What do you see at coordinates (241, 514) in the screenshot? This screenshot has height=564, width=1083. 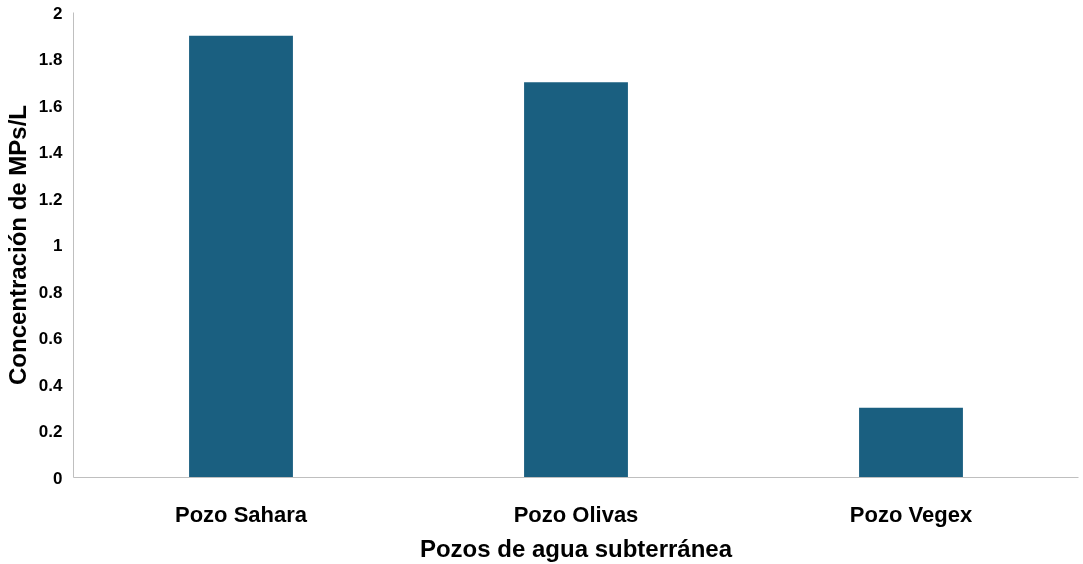 I see `x-tick-label: Pozo Sahara` at bounding box center [241, 514].